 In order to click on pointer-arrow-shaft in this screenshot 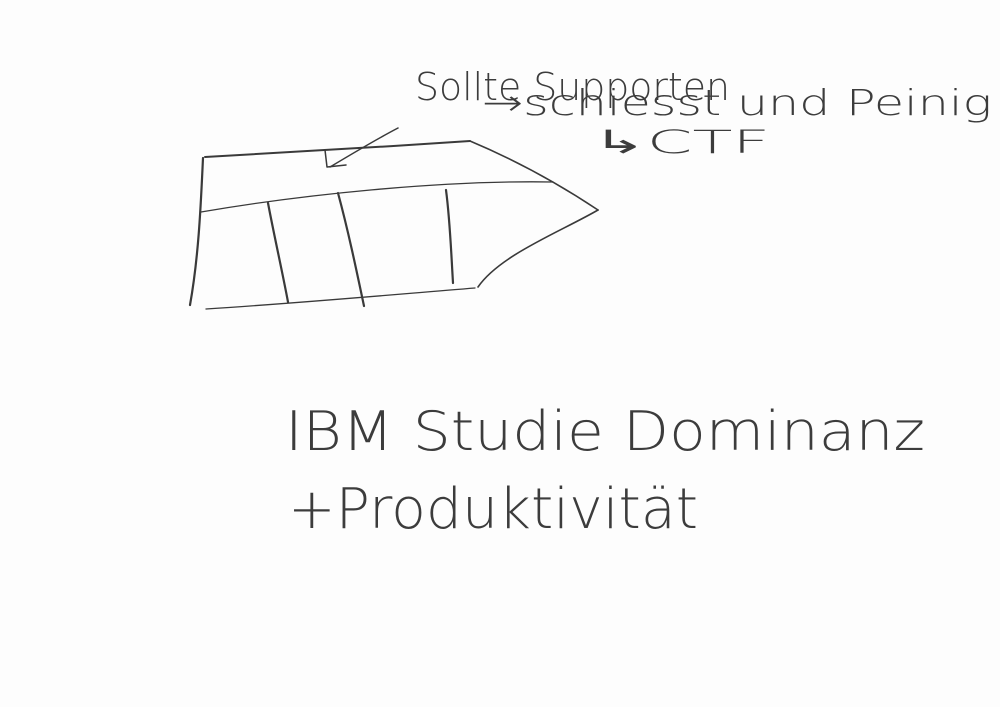, I will do `click(364, 147)`.